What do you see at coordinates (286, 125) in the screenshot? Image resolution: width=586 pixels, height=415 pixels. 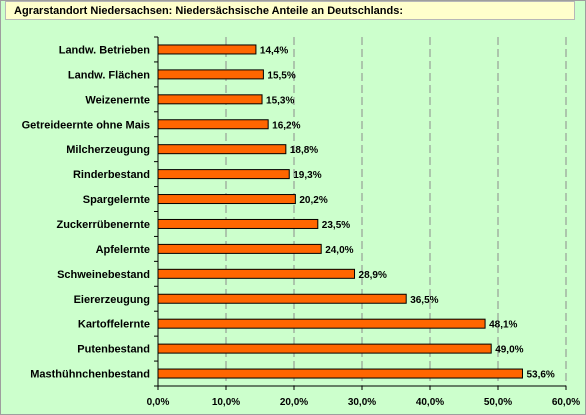 I see `value-label: 16,2%` at bounding box center [286, 125].